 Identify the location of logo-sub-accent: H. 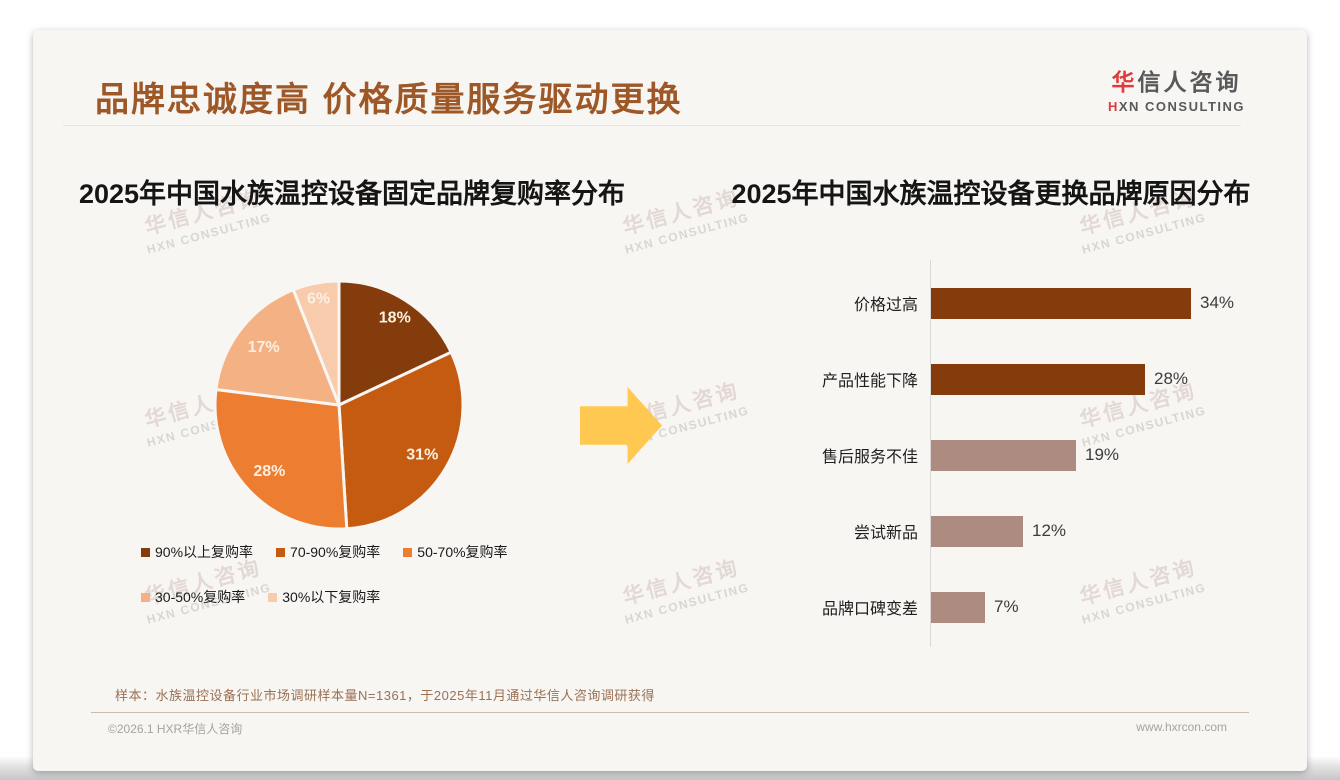
(1113, 106).